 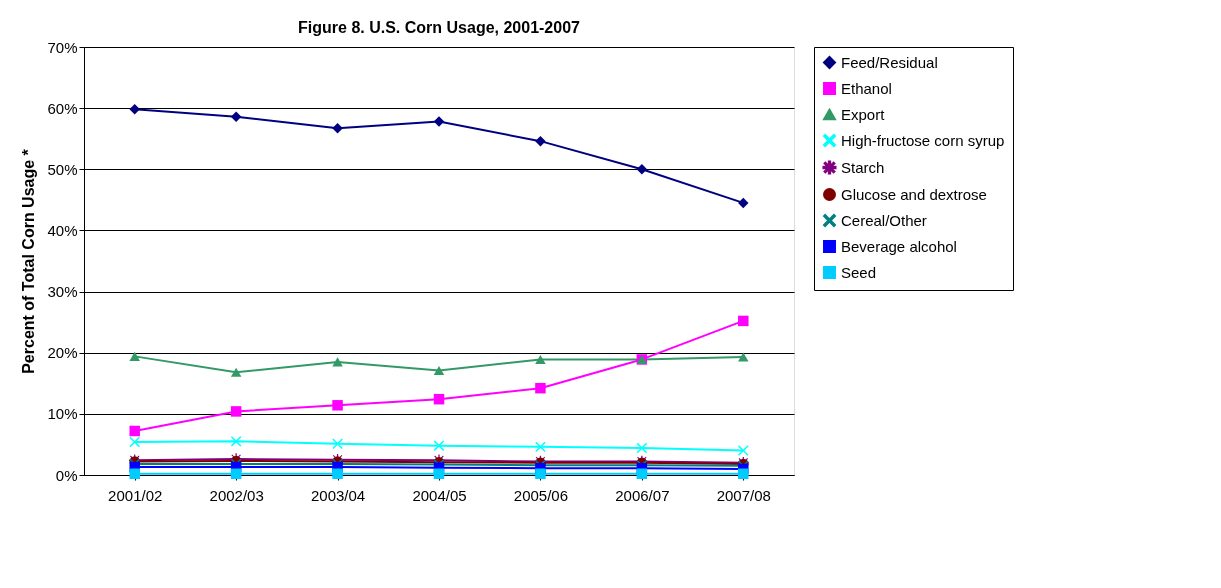 What do you see at coordinates (541, 495) in the screenshot?
I see `x-tick-label: 2005/06` at bounding box center [541, 495].